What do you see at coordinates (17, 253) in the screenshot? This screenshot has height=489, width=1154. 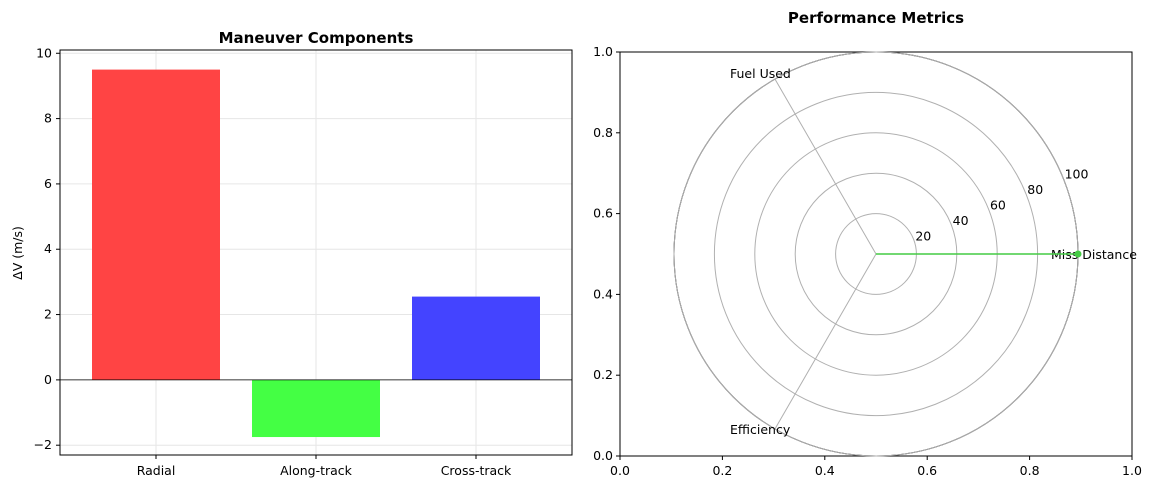 I see `bar-chart-ylabel: ΔV (m/s)` at bounding box center [17, 253].